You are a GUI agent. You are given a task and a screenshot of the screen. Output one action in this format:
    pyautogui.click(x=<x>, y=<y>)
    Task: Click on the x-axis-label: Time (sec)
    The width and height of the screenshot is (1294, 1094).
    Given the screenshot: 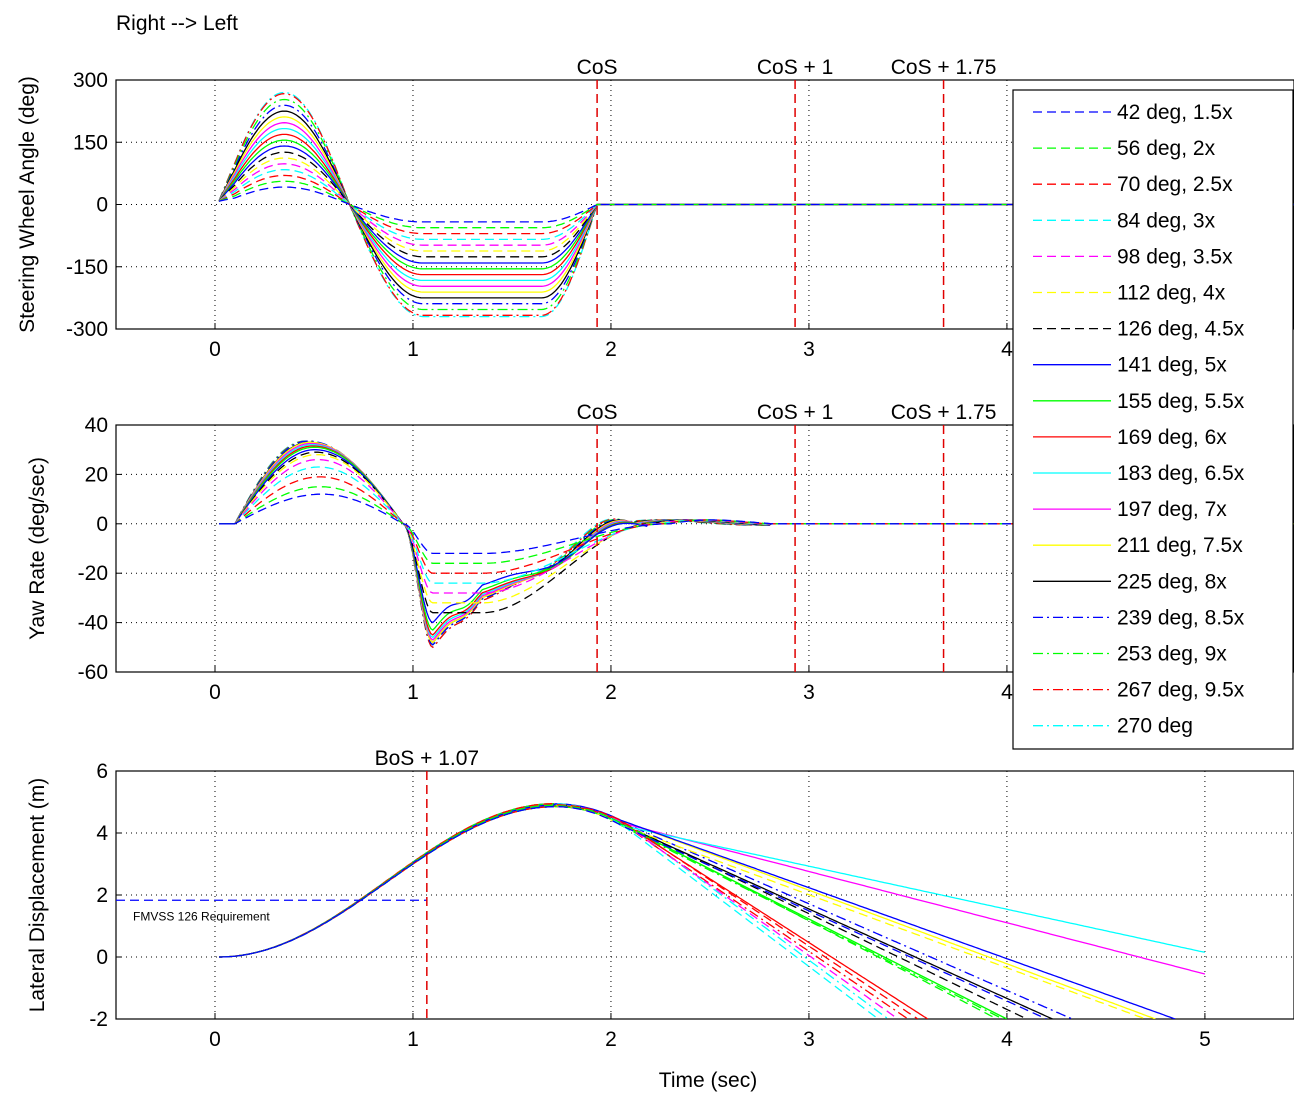 What is the action you would take?
    pyautogui.click(x=708, y=1080)
    